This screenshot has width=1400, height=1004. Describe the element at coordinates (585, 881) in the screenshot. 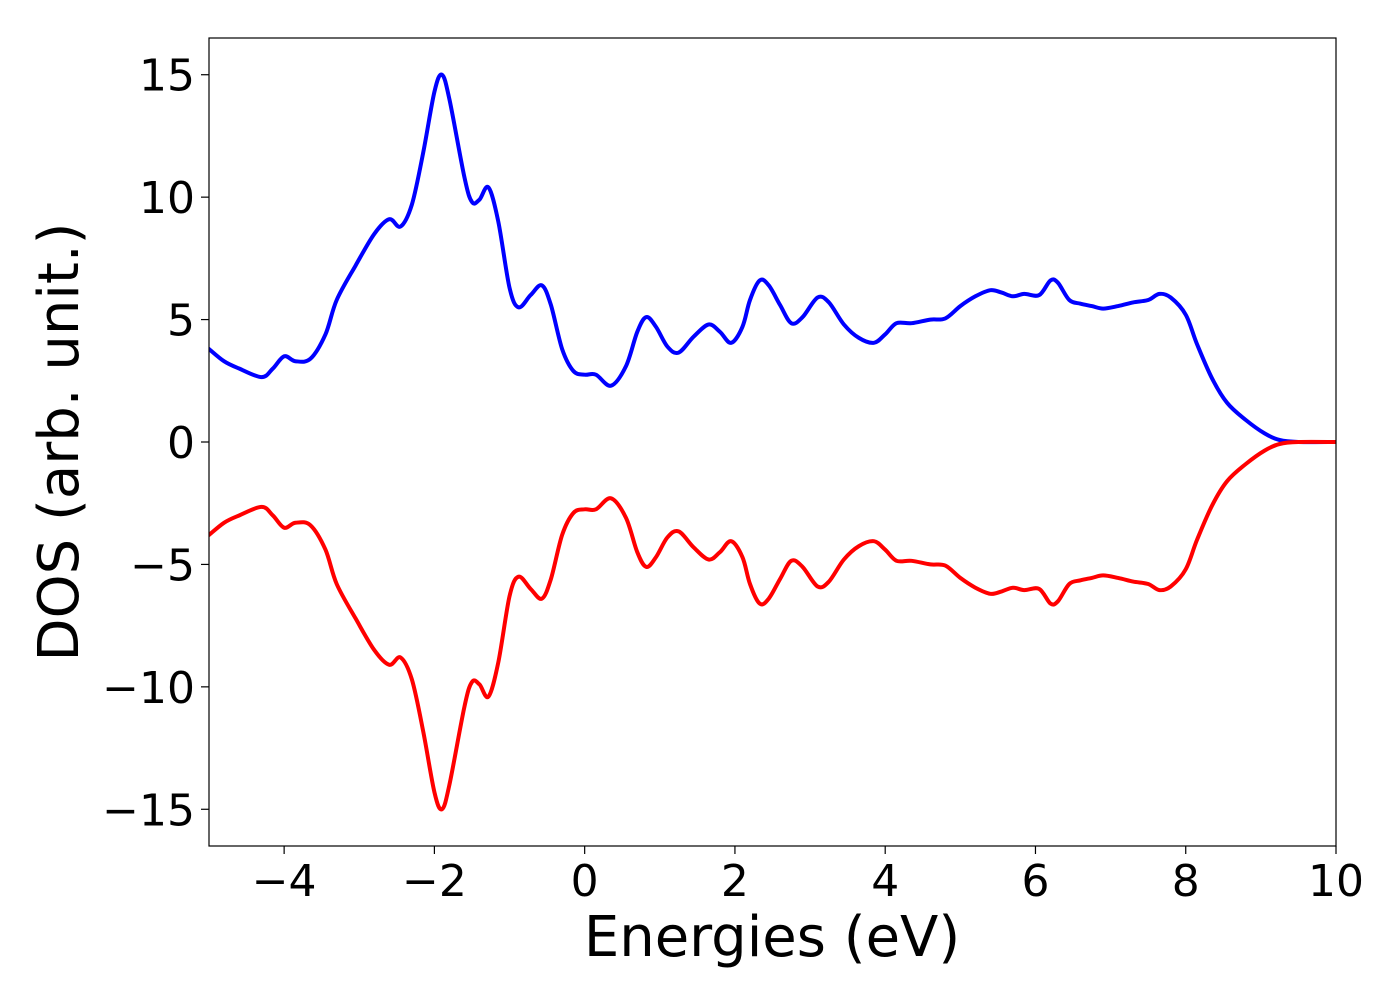

I see `x-tick-label: 0` at that location.